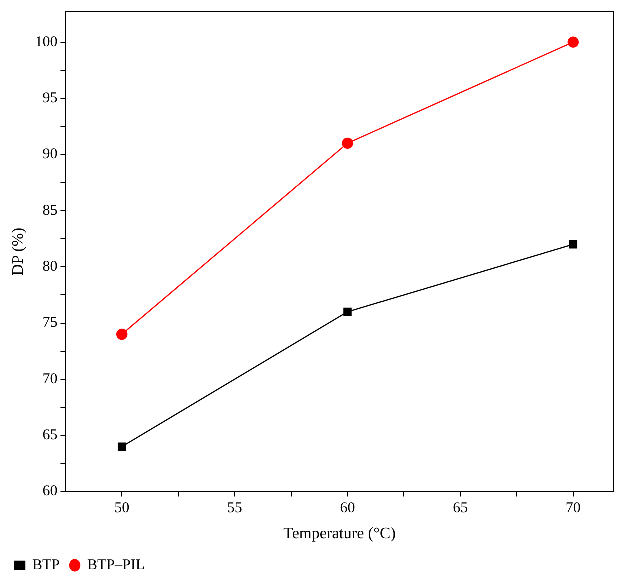 This screenshot has width=626, height=588. I want to click on y-axis-title: DP (%), so click(18, 252).